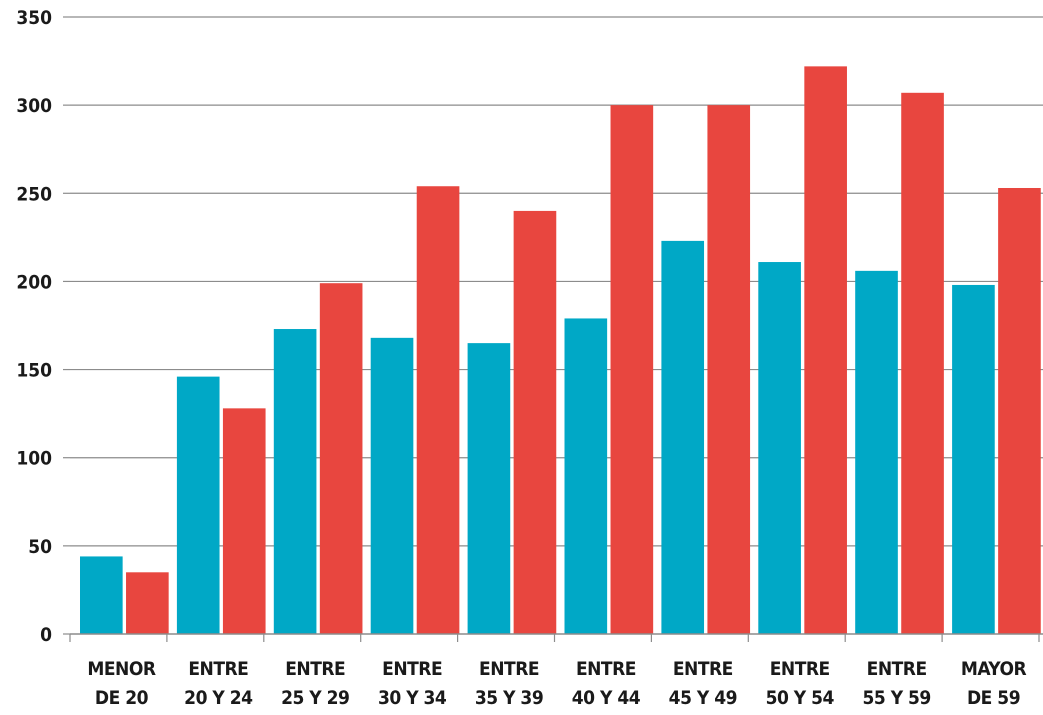 This screenshot has width=1043, height=715. I want to click on x-category-label: 20 Y 24, so click(218, 698).